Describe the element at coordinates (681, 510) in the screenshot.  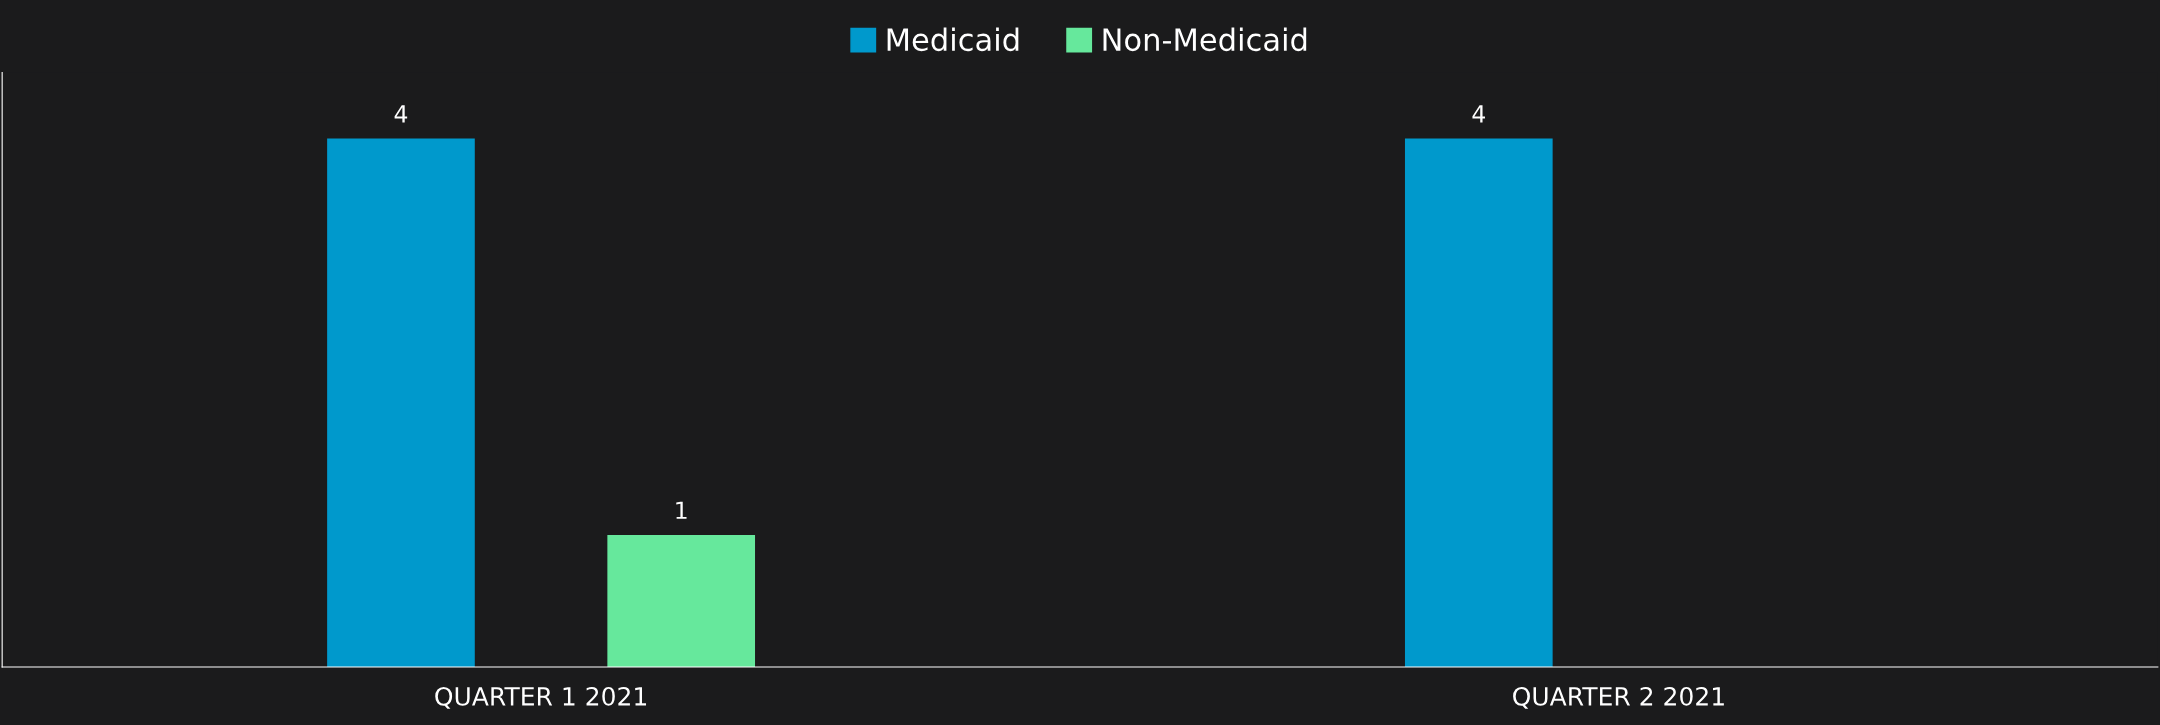
I see `data-label: 1` at that location.